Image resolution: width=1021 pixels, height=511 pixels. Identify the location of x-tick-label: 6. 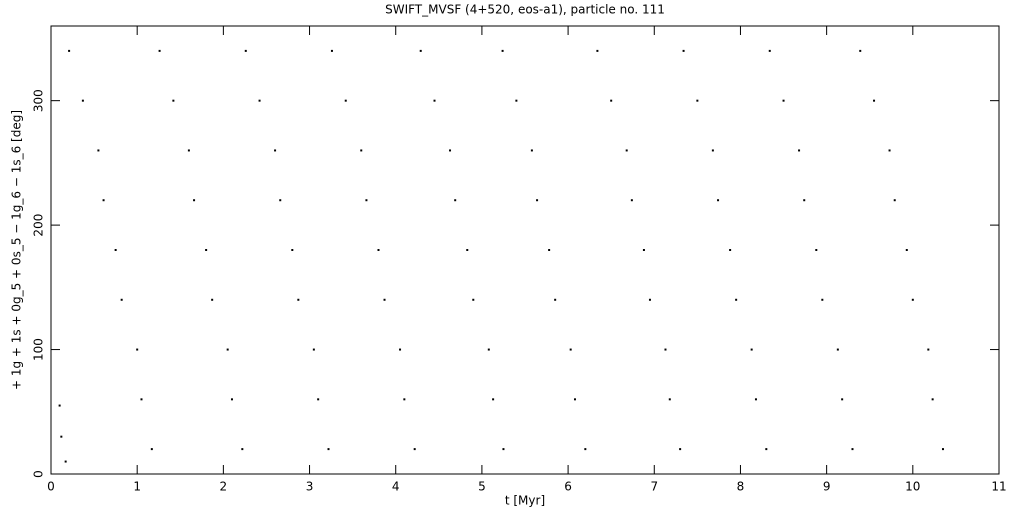
(568, 487).